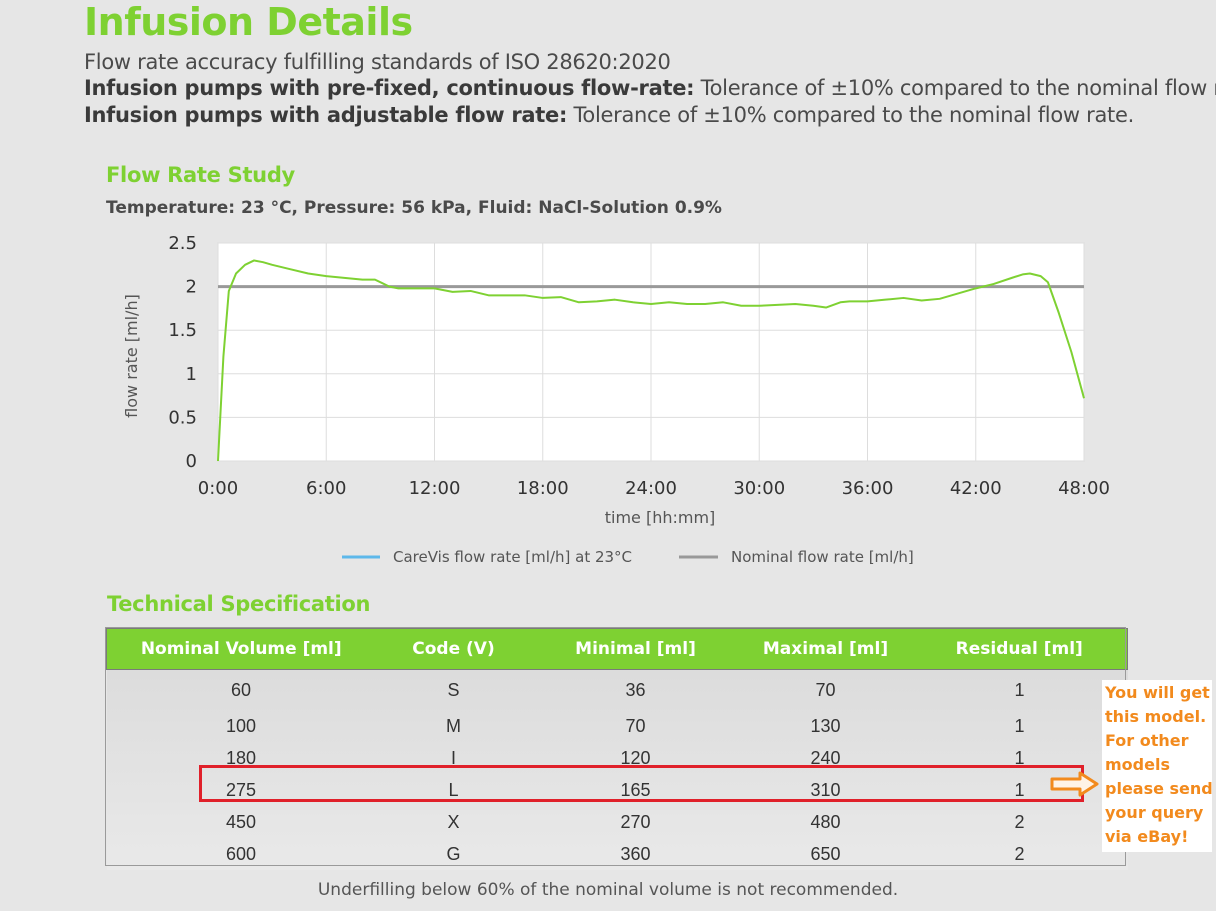  What do you see at coordinates (453, 725) in the screenshot?
I see `cell-code: M` at bounding box center [453, 725].